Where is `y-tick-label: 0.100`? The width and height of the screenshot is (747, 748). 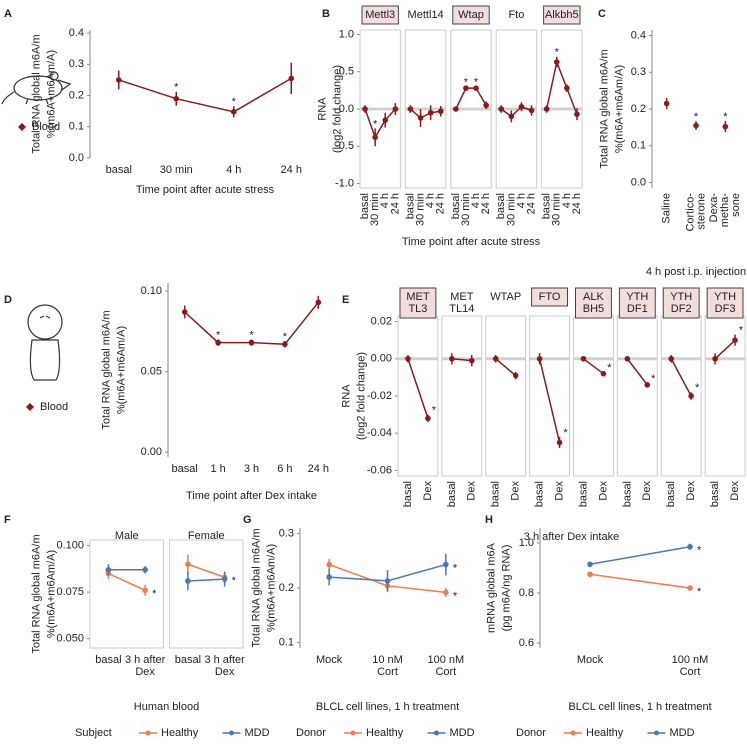 y-tick-label: 0.100 is located at coordinates (70, 545).